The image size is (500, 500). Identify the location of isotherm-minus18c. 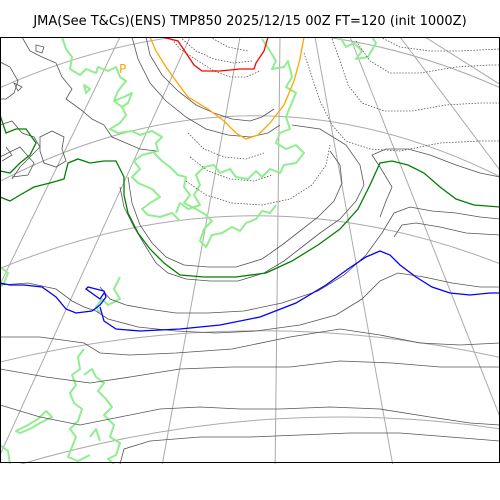
(227, 88).